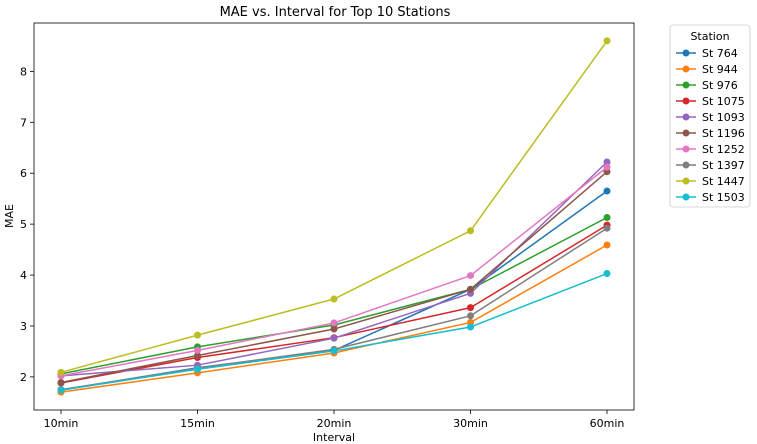  What do you see at coordinates (723, 101) in the screenshot?
I see `legend-entry-label: St 1075` at bounding box center [723, 101].